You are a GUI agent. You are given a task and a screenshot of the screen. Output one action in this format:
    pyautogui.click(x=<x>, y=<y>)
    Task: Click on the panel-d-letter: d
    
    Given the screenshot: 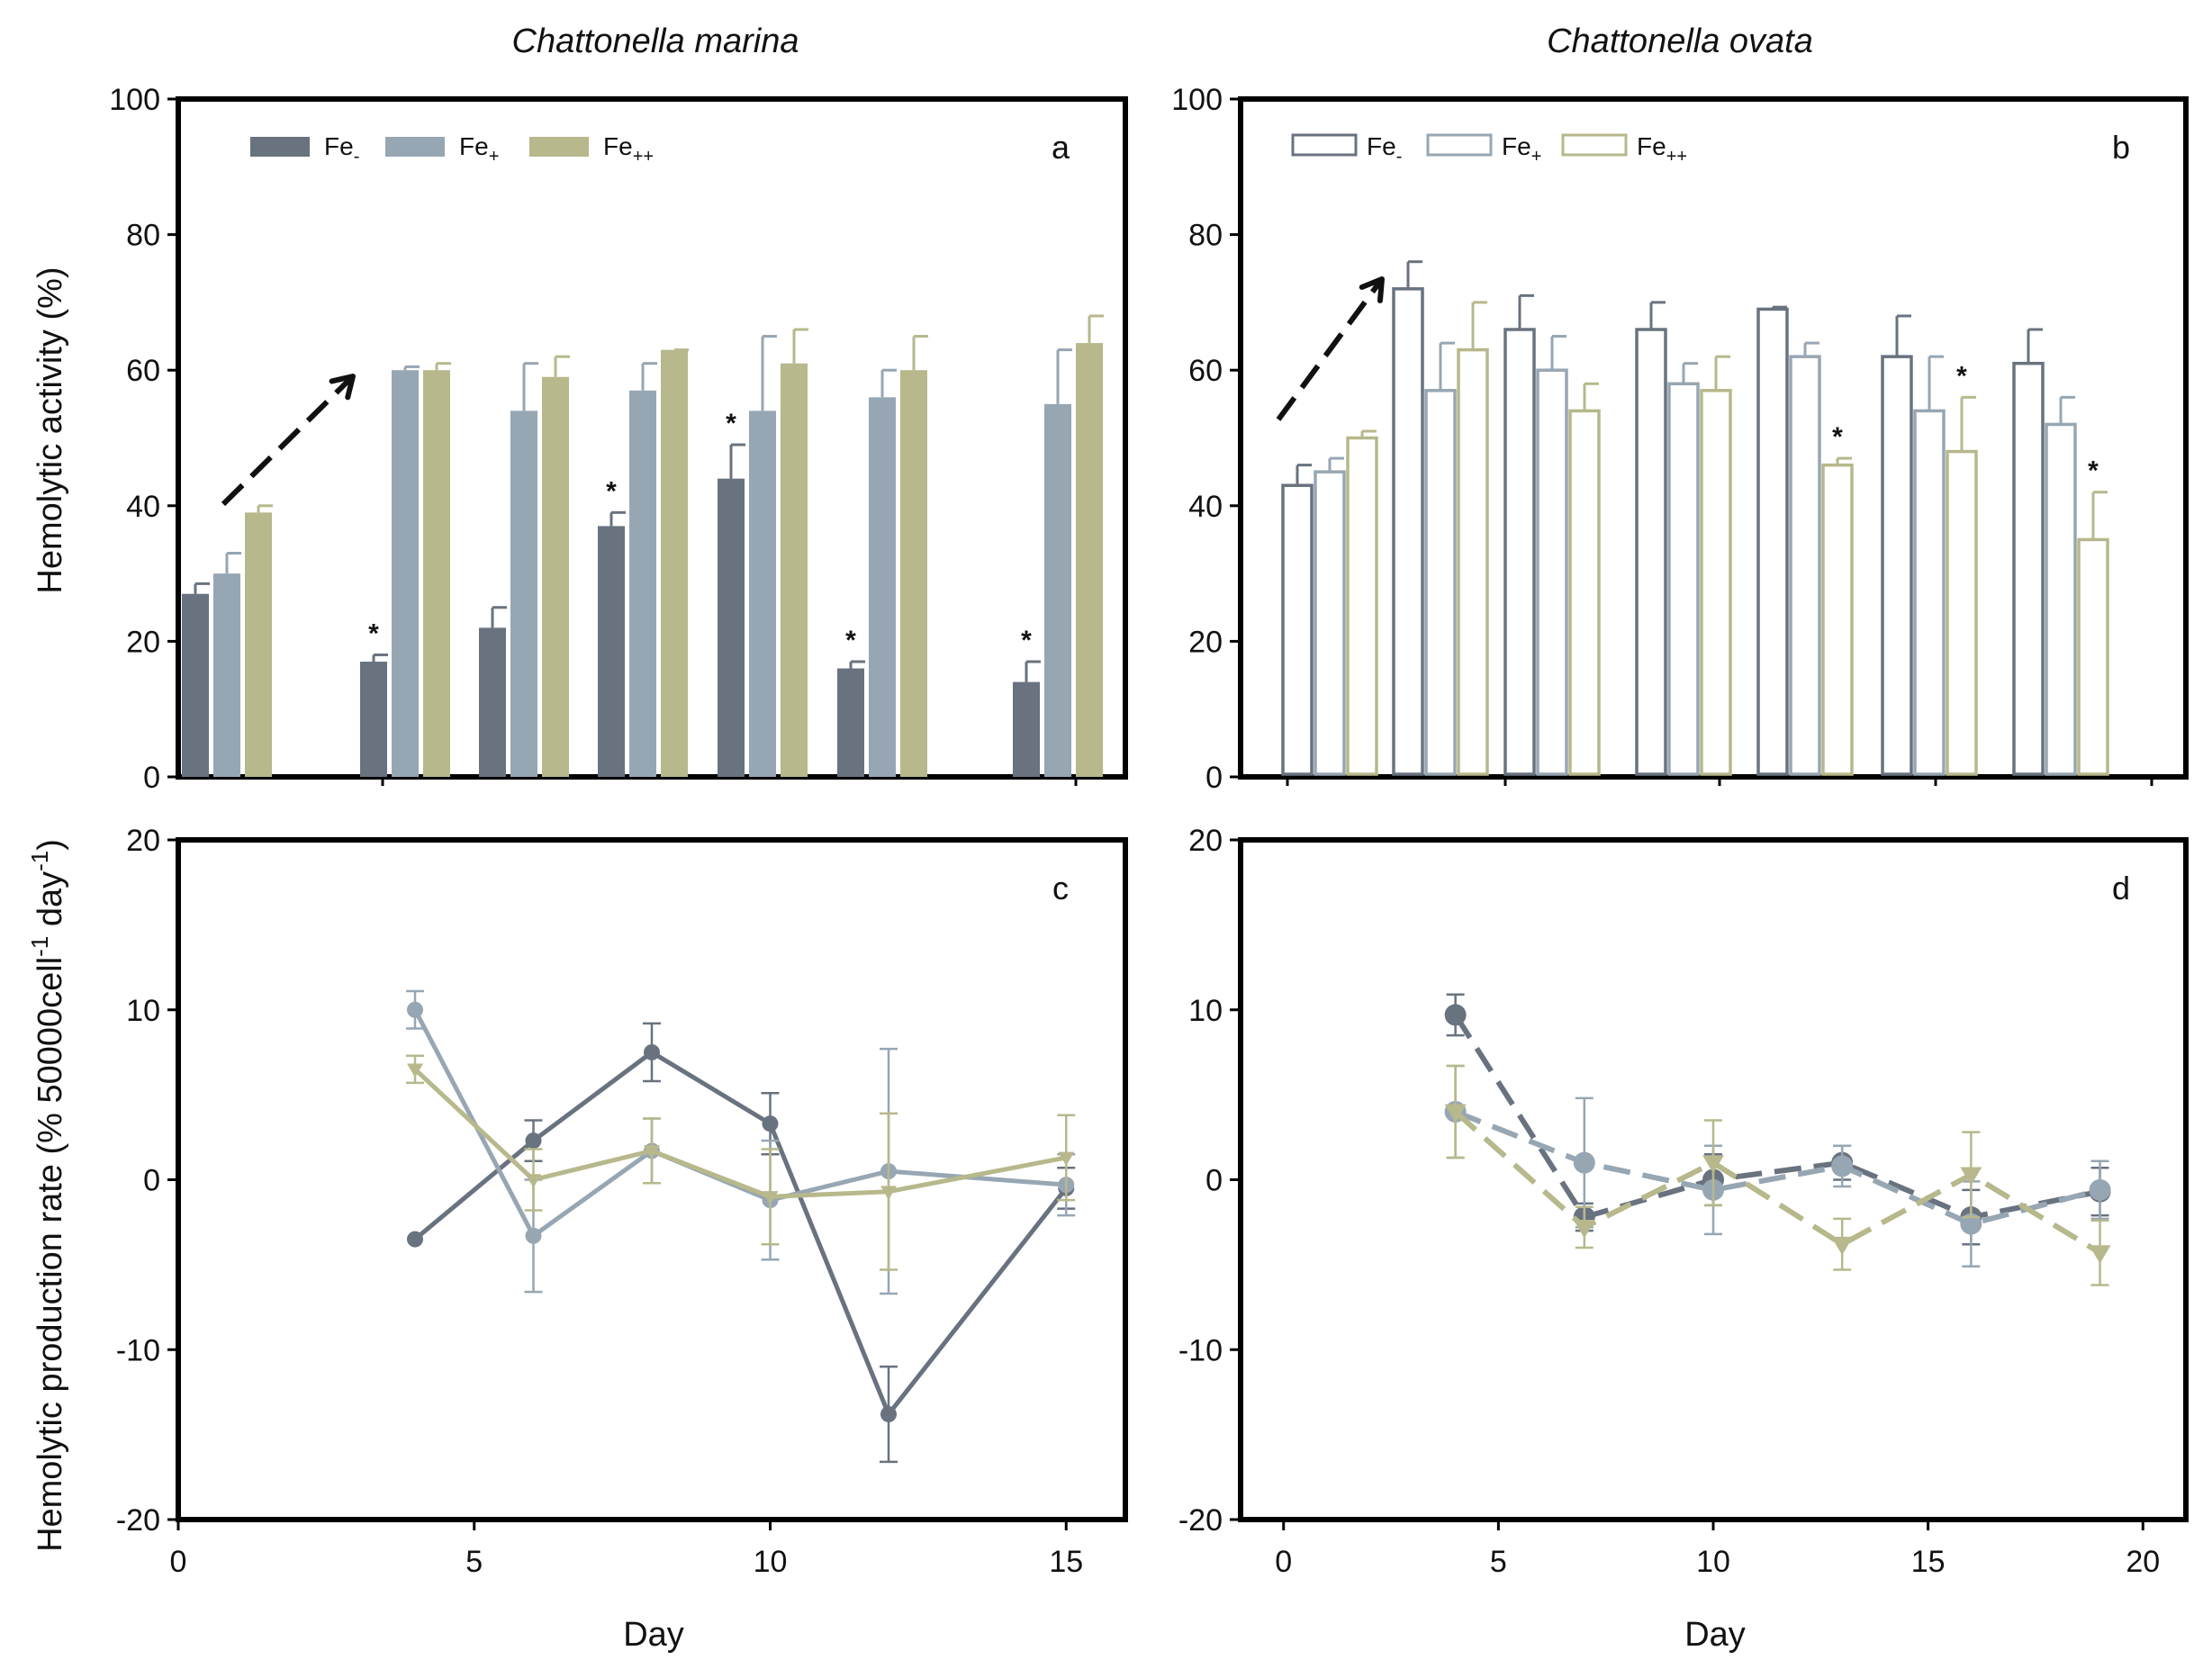 What is the action you would take?
    pyautogui.click(x=2121, y=888)
    